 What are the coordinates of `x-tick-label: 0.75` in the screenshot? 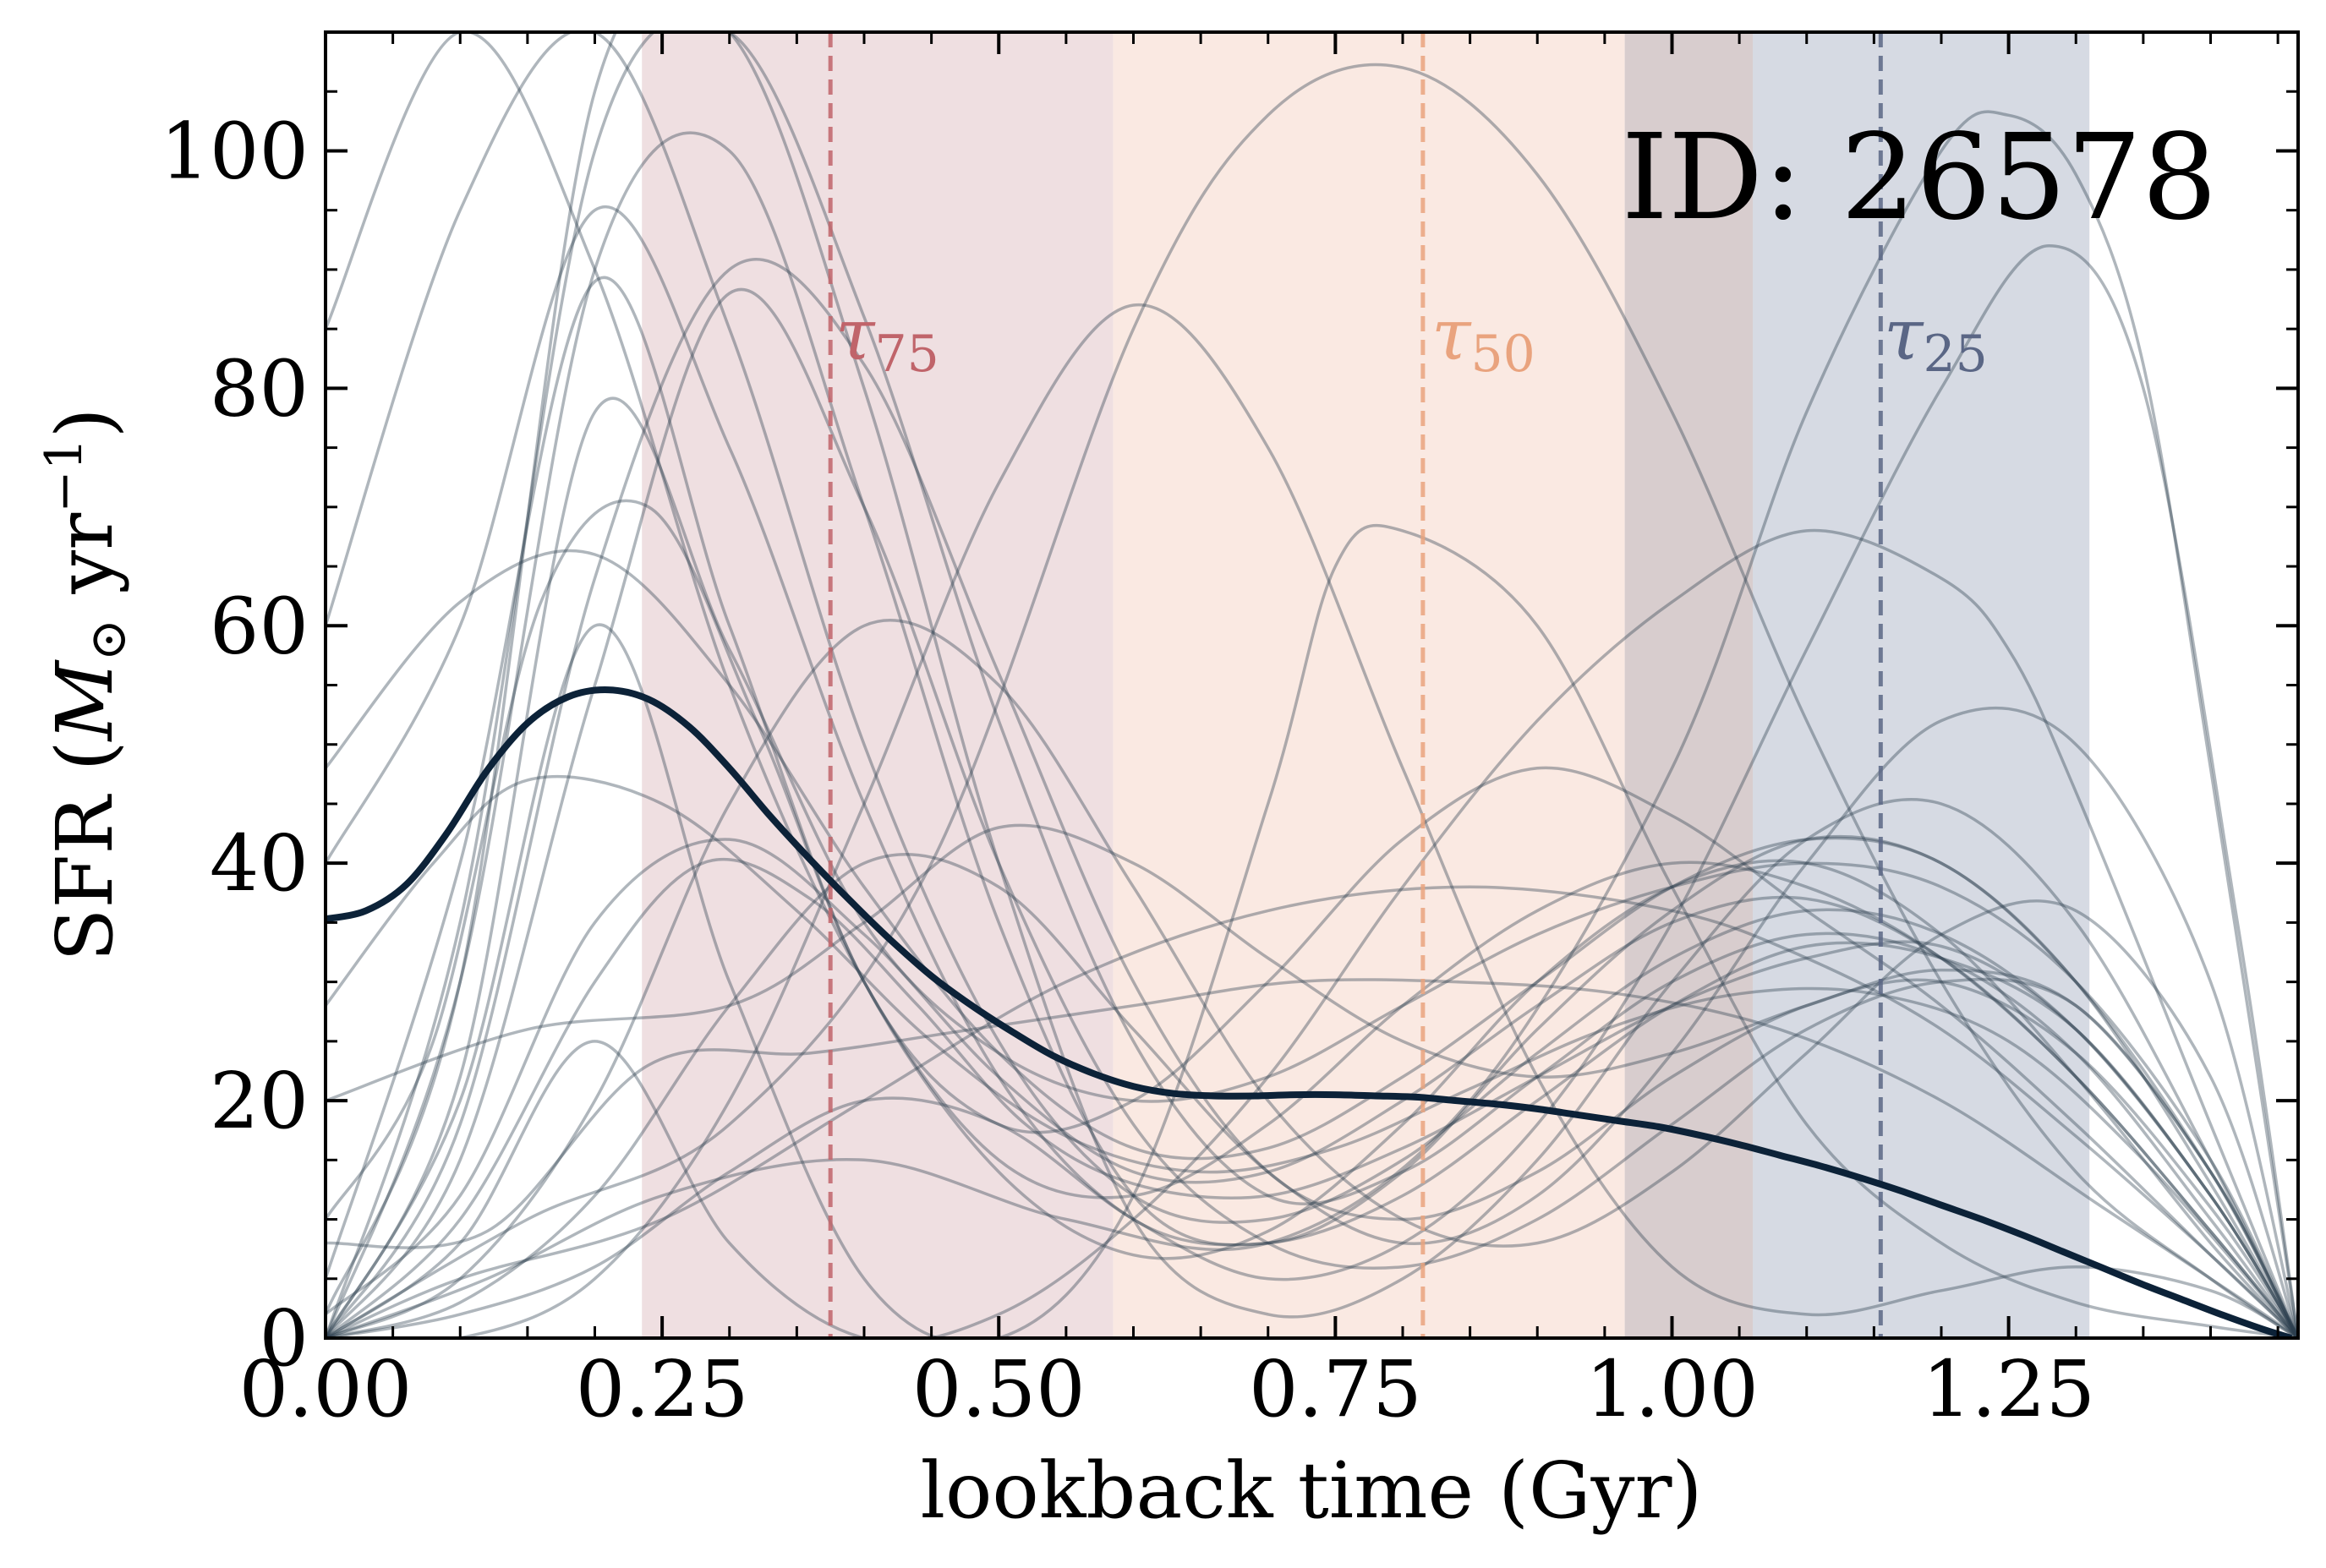 It's located at (1335, 1389).